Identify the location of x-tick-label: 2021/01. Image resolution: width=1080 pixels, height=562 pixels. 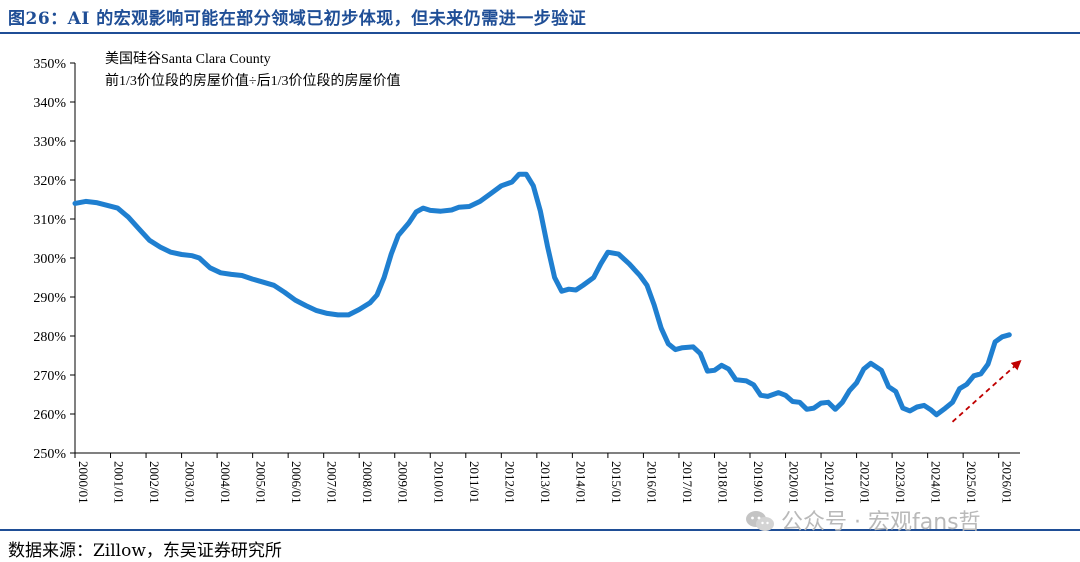
(829, 482).